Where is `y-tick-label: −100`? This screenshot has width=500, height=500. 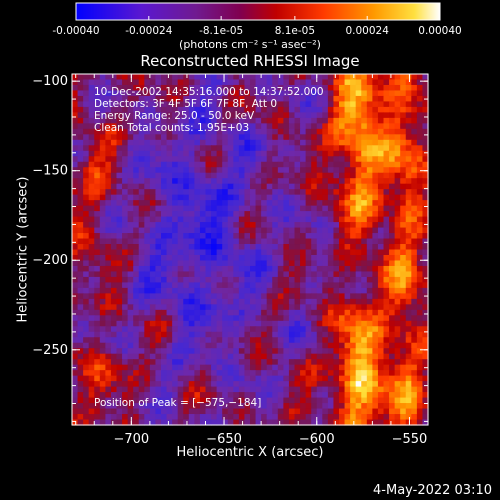 y-tick-label: −100 is located at coordinates (50, 81).